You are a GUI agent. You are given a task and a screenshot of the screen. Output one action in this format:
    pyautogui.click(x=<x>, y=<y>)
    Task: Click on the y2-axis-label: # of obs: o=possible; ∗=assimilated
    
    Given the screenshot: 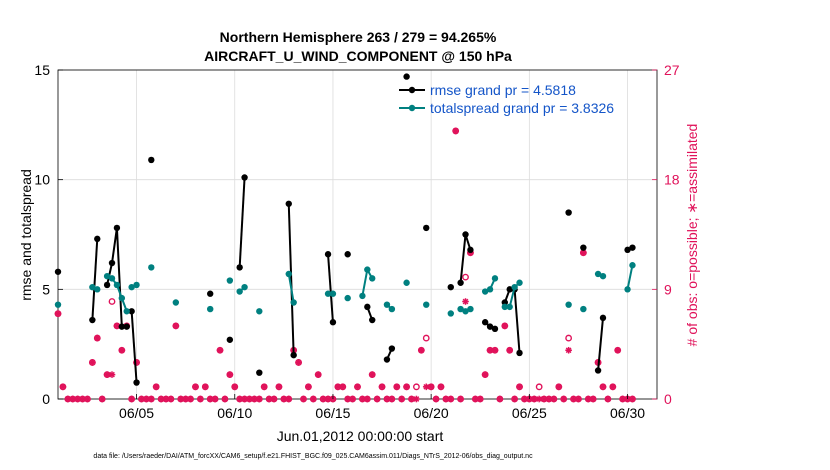 What is the action you would take?
    pyautogui.click(x=692, y=235)
    